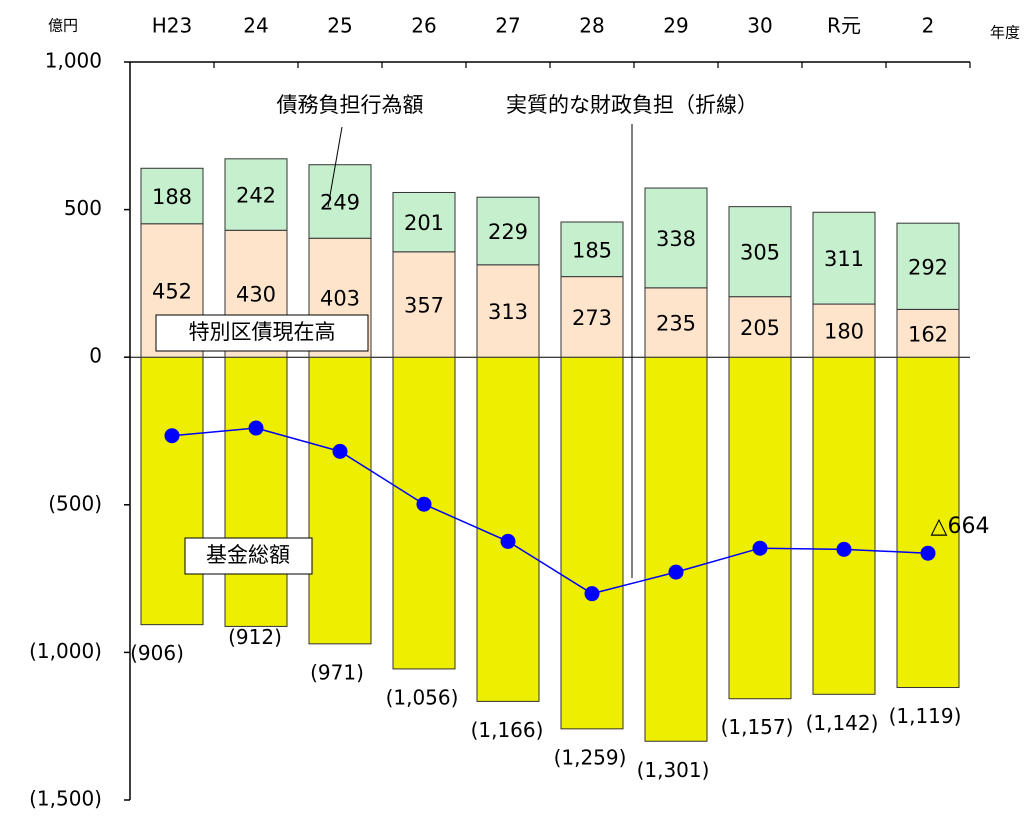 The image size is (1024, 828). I want to click on data-label-debt: 188, so click(172, 197).